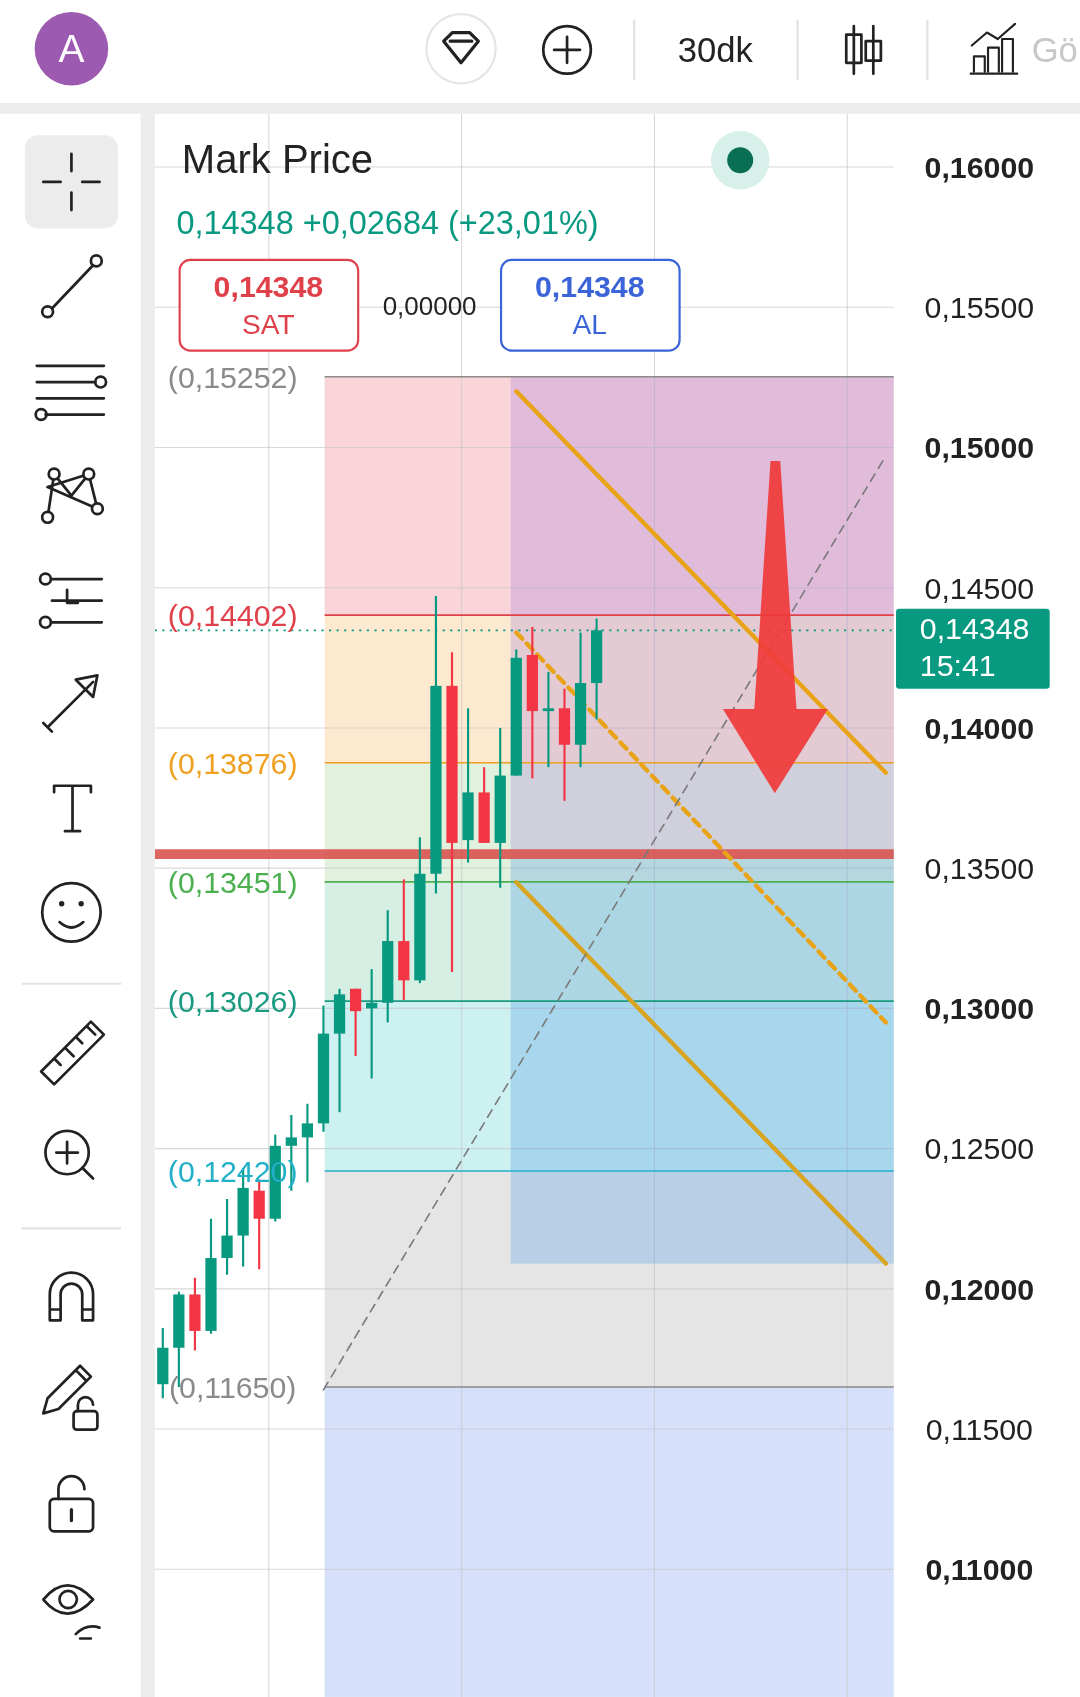 The height and width of the screenshot is (1697, 1080). Describe the element at coordinates (979, 1289) in the screenshot. I see `y-tick-label: 0,12000` at that location.